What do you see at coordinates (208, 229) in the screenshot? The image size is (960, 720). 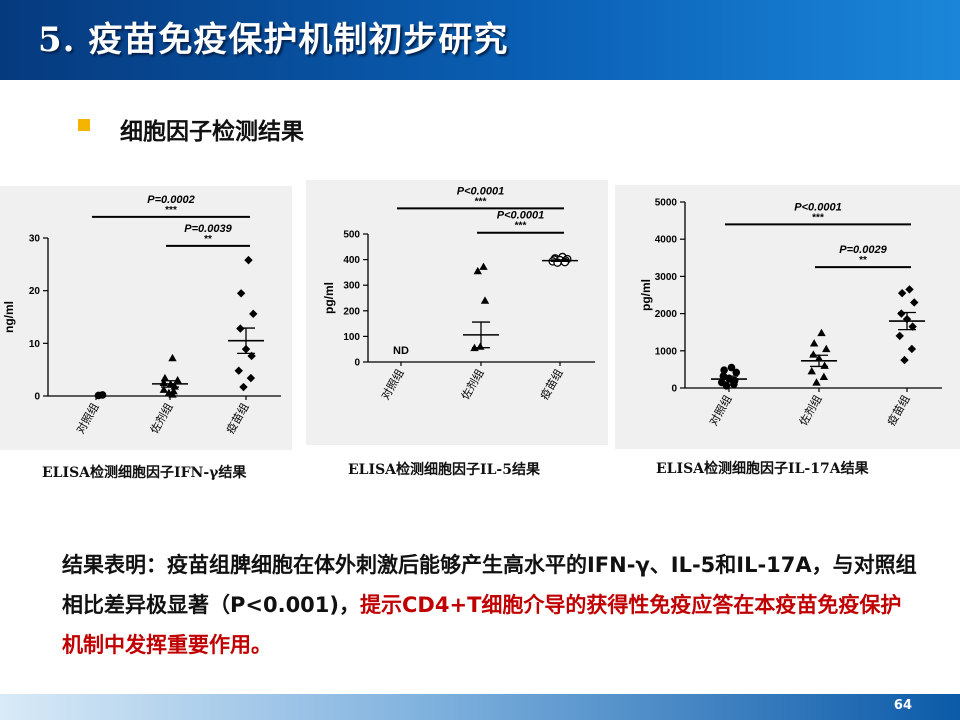 I see `p-value-label: P=0.0039` at bounding box center [208, 229].